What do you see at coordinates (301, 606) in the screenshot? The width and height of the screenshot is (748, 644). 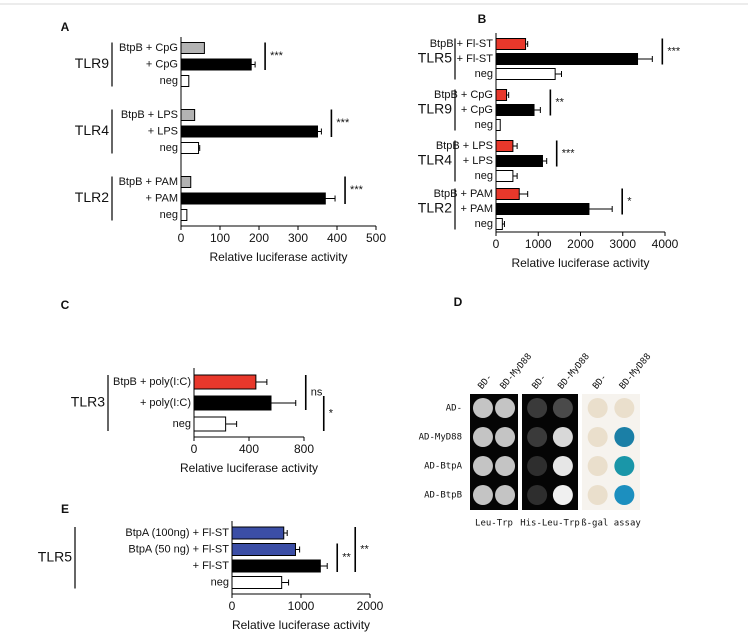 I see `x-tick-label: 1000` at bounding box center [301, 606].